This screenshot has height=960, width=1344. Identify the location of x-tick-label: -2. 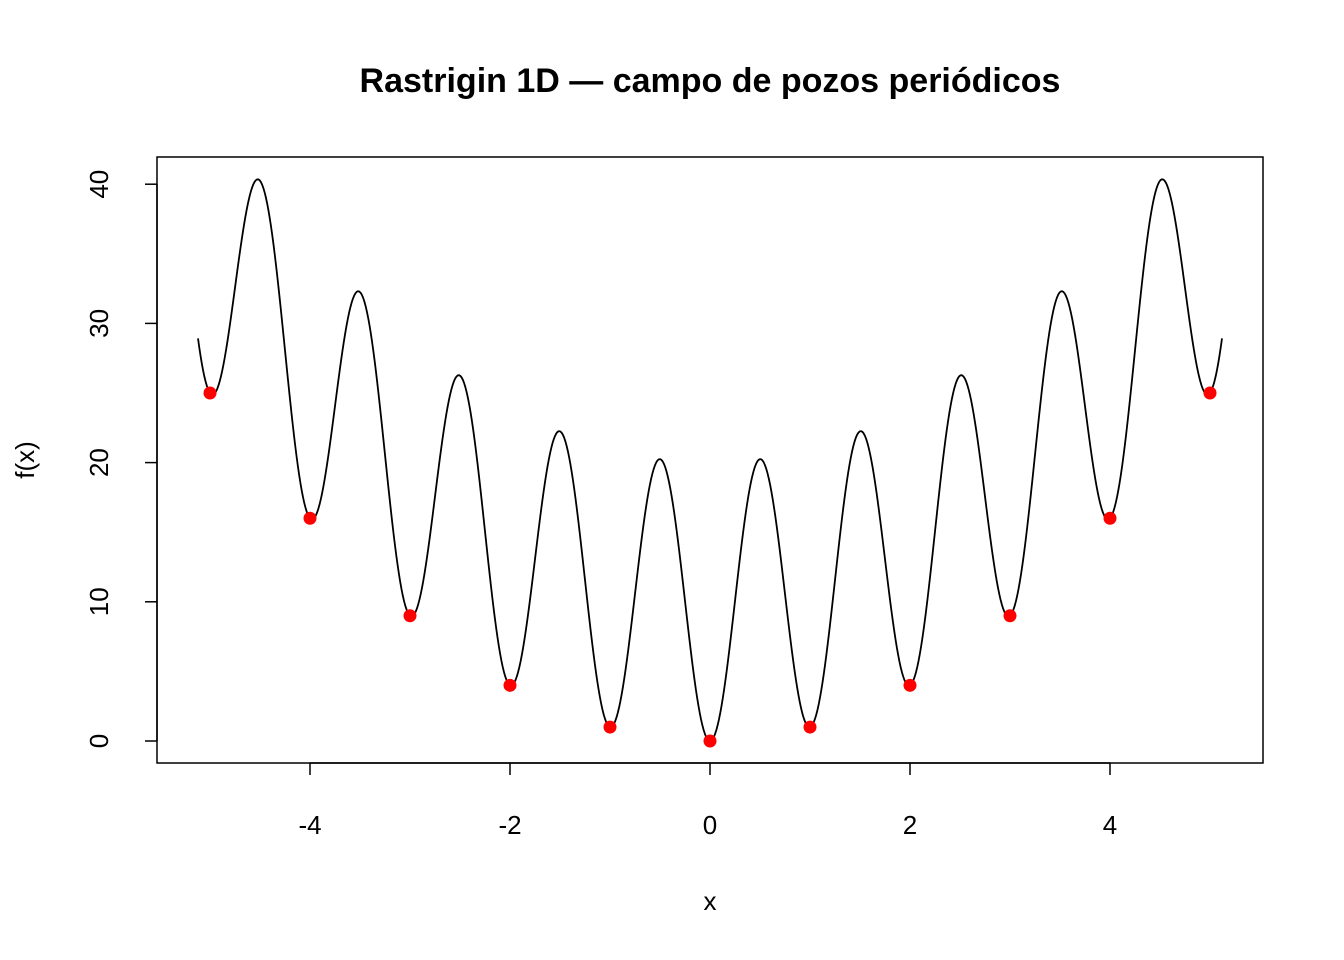
(509, 825).